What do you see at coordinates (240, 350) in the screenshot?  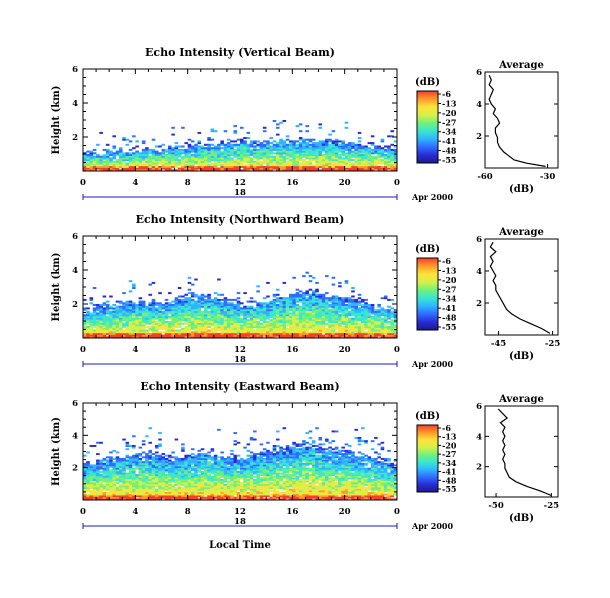 I see `x-tick-label: 12` at bounding box center [240, 350].